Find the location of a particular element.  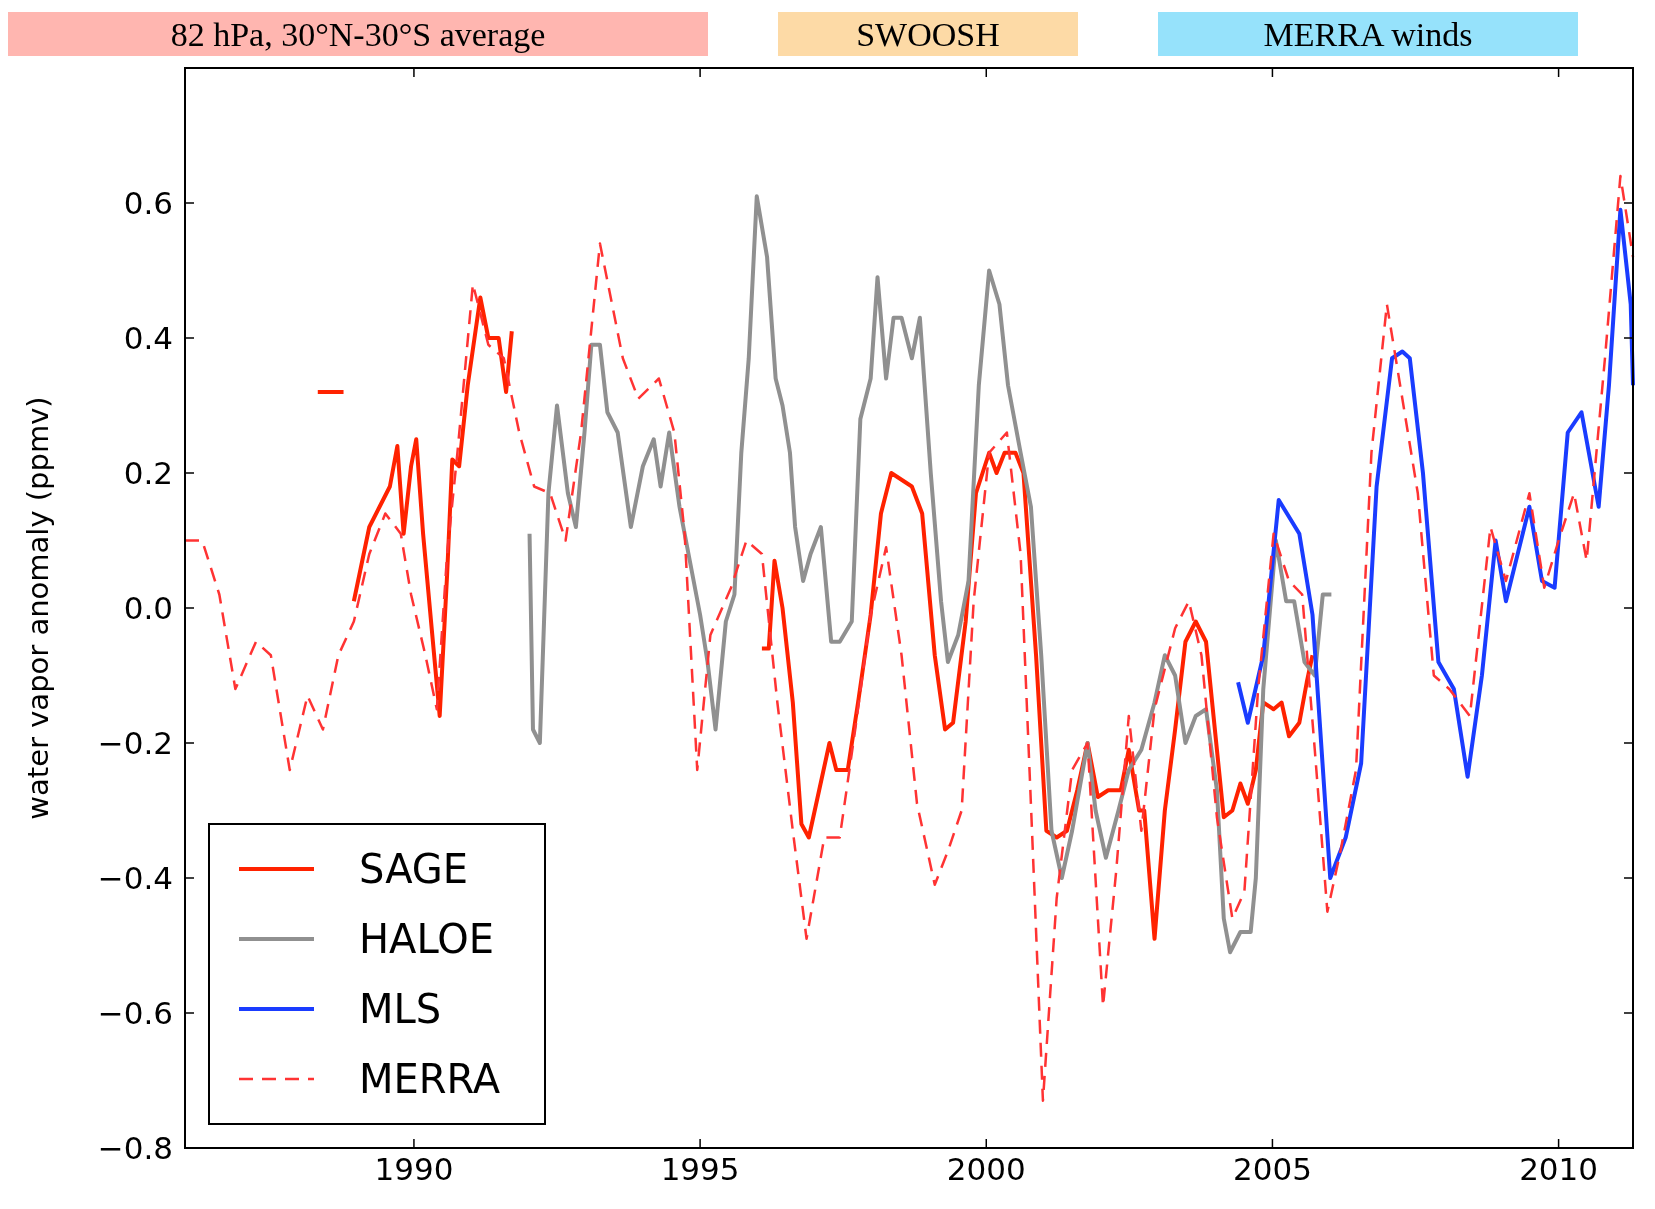

y-tick-label: −0.6 is located at coordinates (135, 1012).